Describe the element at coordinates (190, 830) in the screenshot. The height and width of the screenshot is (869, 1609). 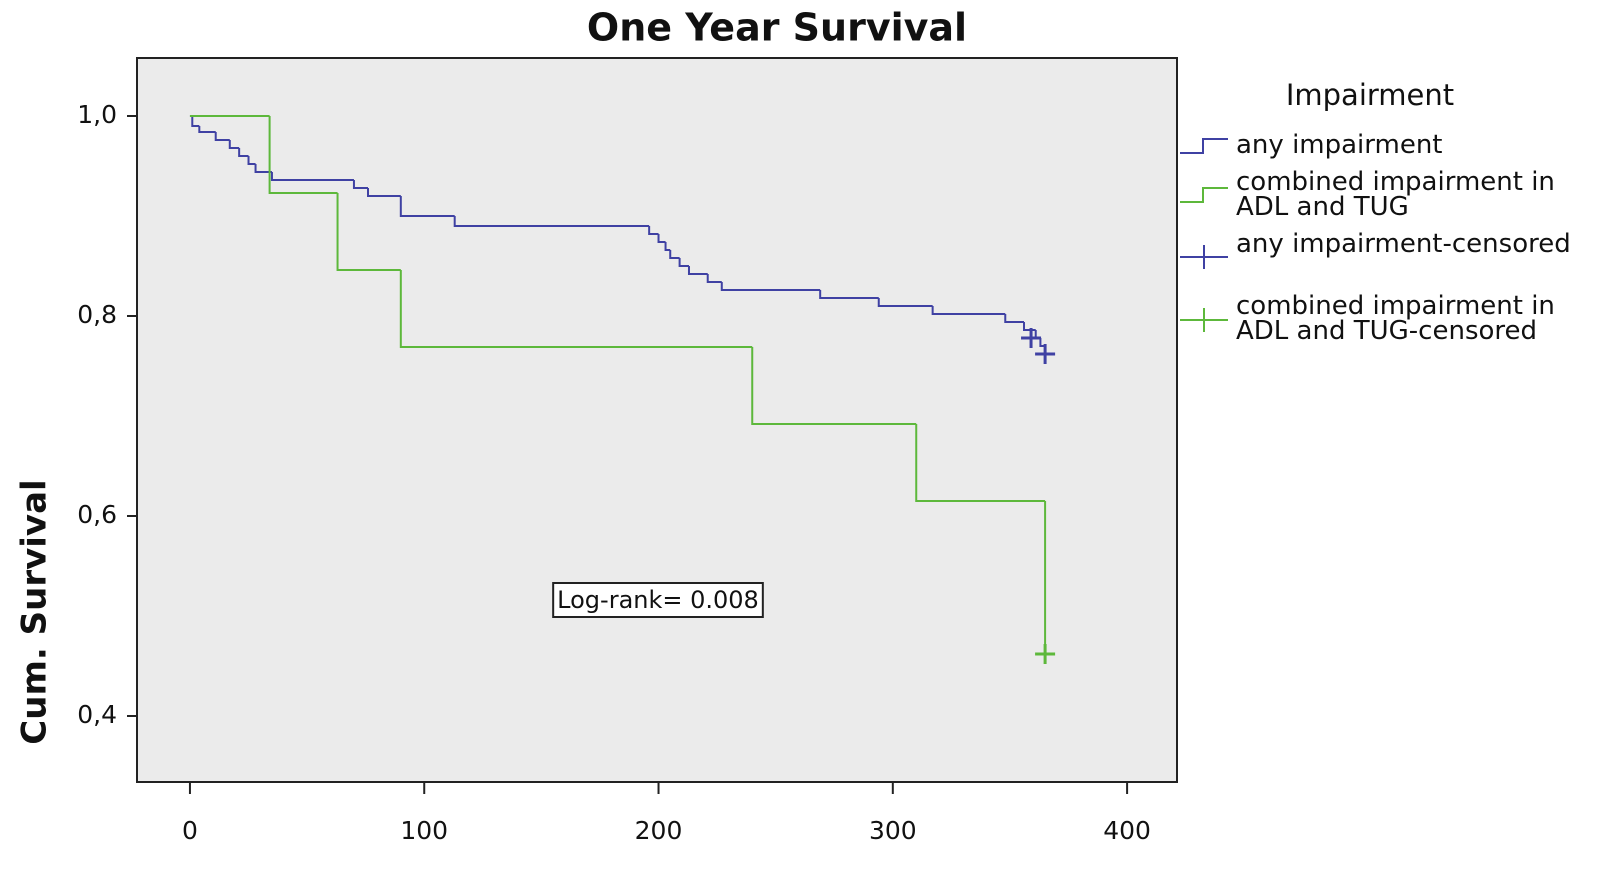
I see `x-tick-label: 0` at that location.